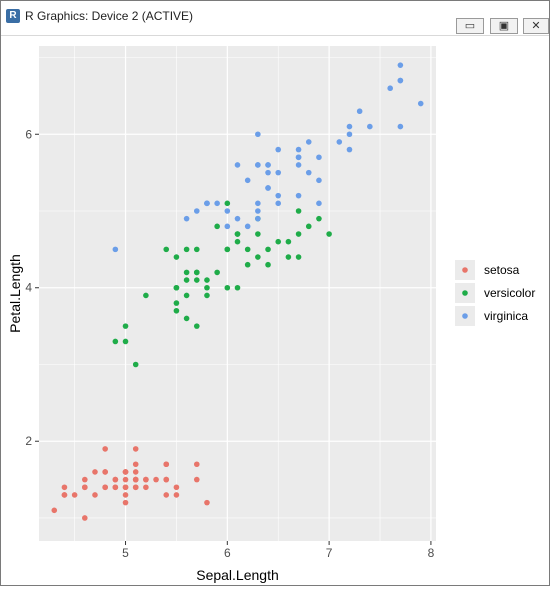 This screenshot has height=590, width=550. I want to click on x-tick-label: 6, so click(227, 553).